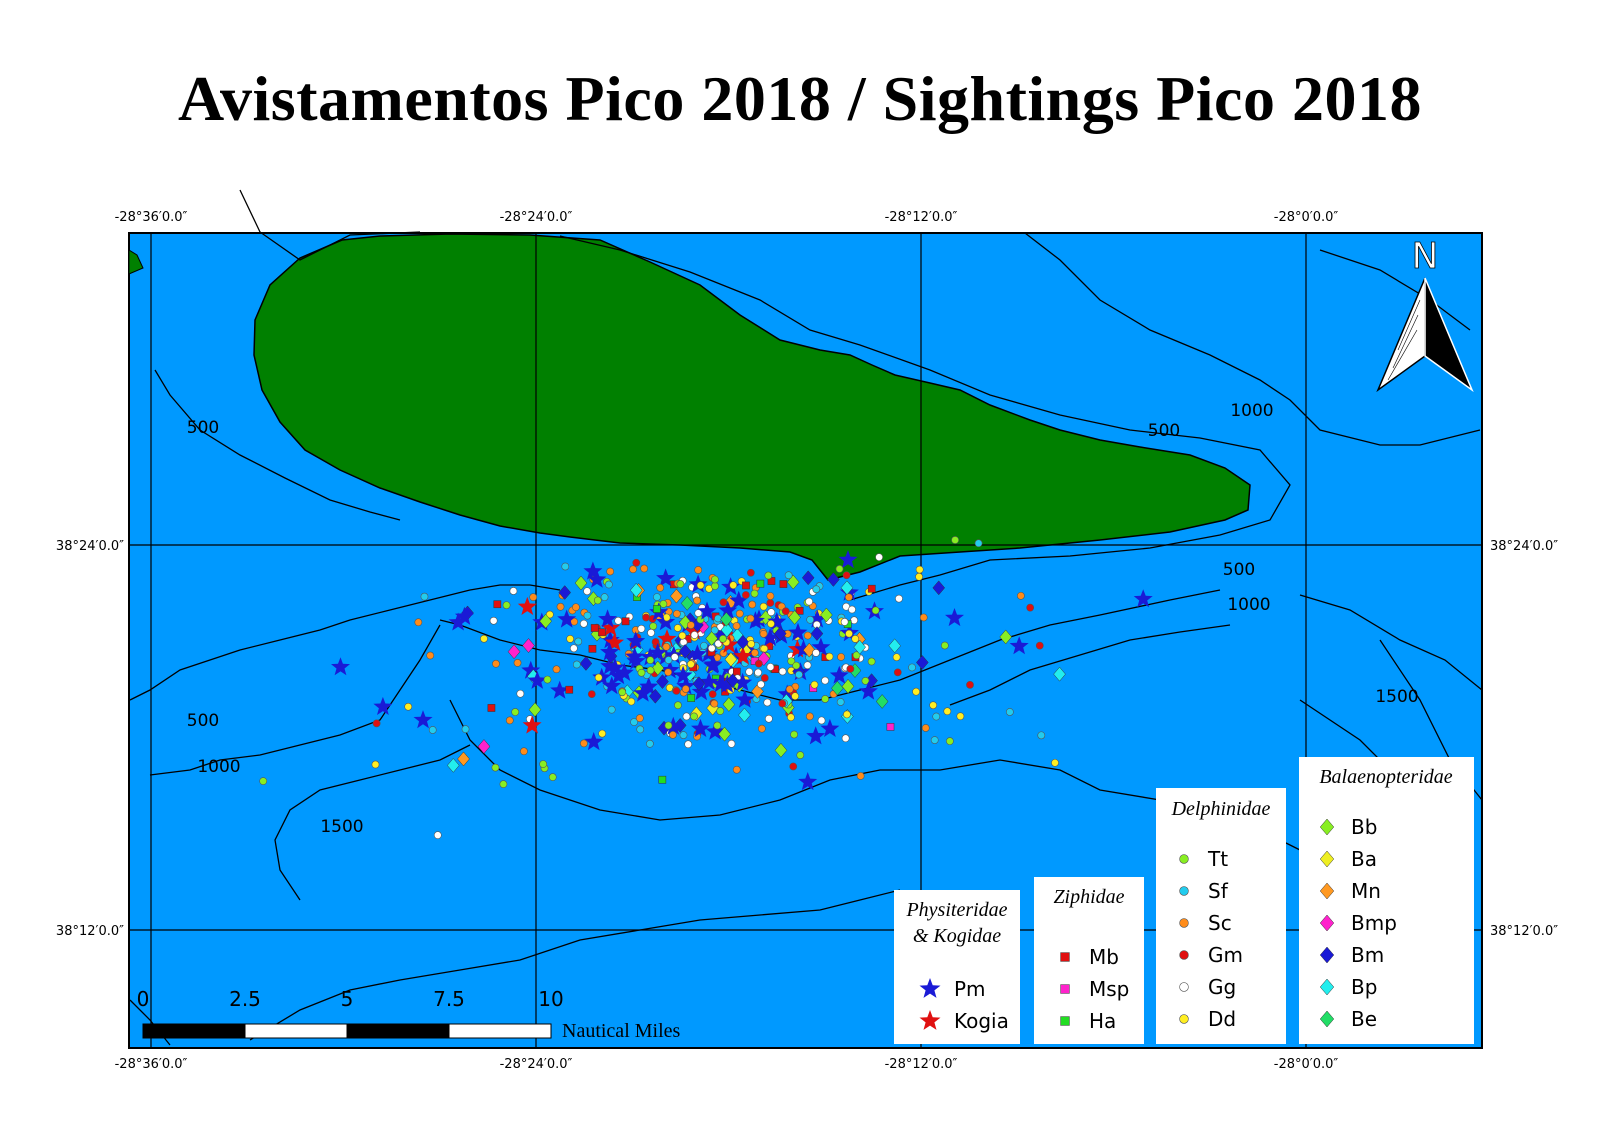  What do you see at coordinates (1251, 411) in the screenshot?
I see `depth-label: 1000` at bounding box center [1251, 411].